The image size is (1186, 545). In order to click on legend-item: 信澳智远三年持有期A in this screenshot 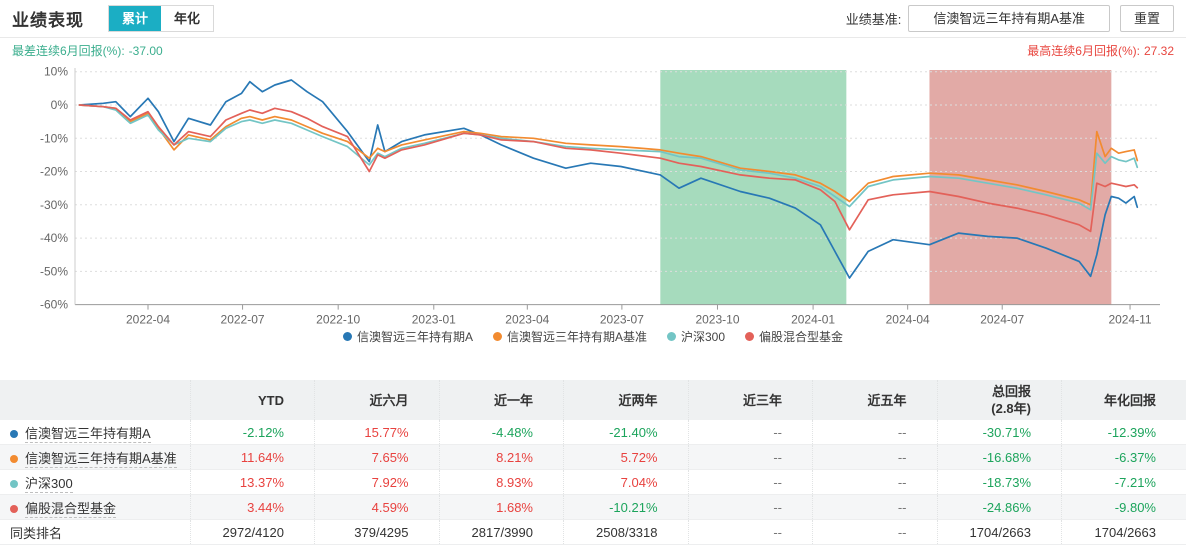, I will do `click(408, 336)`.